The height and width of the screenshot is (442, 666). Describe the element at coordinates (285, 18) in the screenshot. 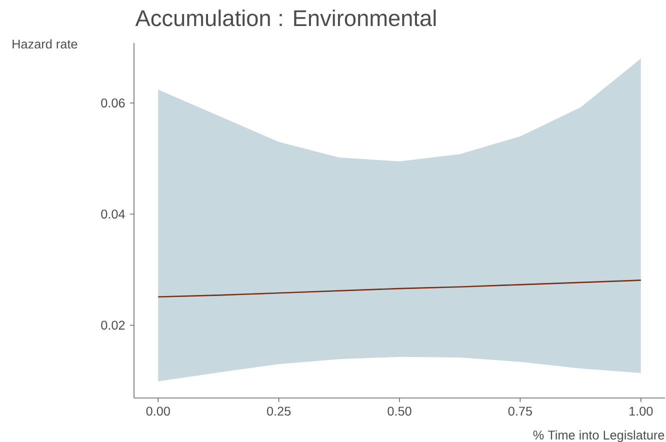

I see `chart-title: Accumulation : Environmental` at that location.